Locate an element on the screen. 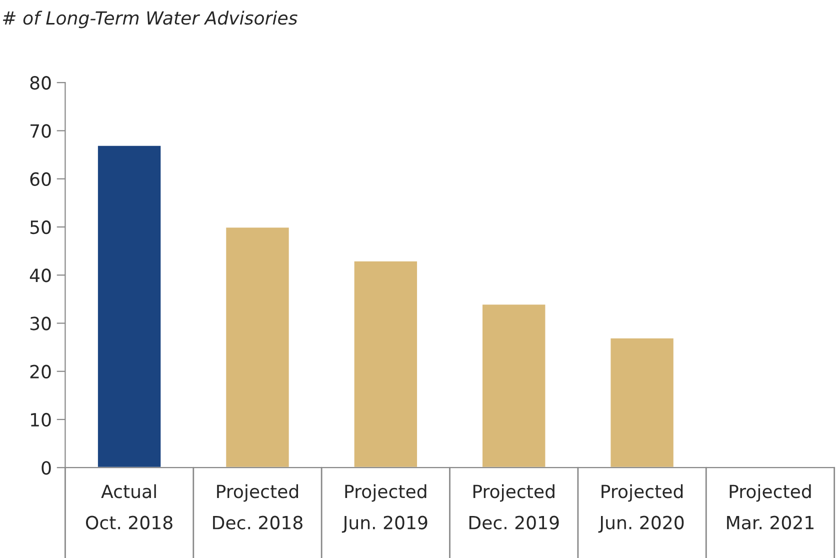 The width and height of the screenshot is (836, 558). x-tick-label: Projected Dec. 2018 is located at coordinates (257, 507).